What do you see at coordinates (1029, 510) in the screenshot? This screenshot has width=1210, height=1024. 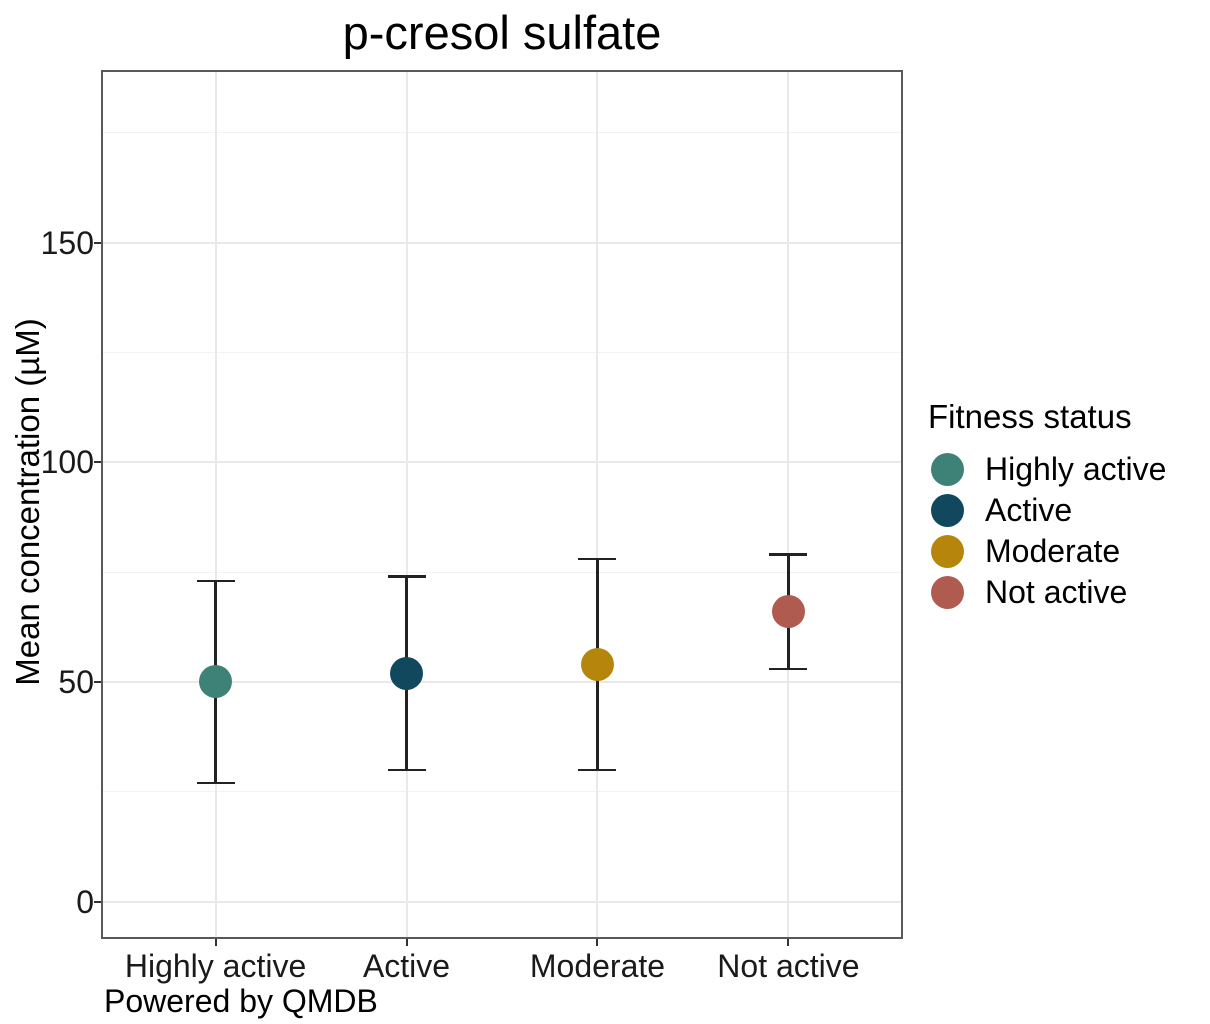 I see `legend-entry-label: Active` at bounding box center [1029, 510].